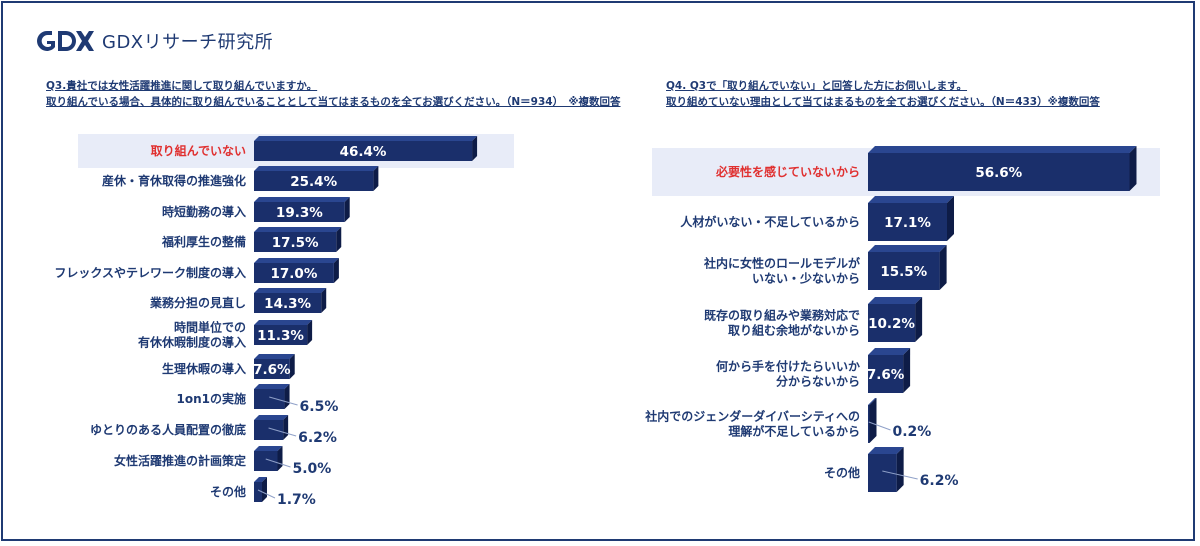  What do you see at coordinates (817, 86) in the screenshot?
I see `right-question-line1: Q4. Q3で「取り組んでいない」と回答した方にお伺いします。` at bounding box center [817, 86].